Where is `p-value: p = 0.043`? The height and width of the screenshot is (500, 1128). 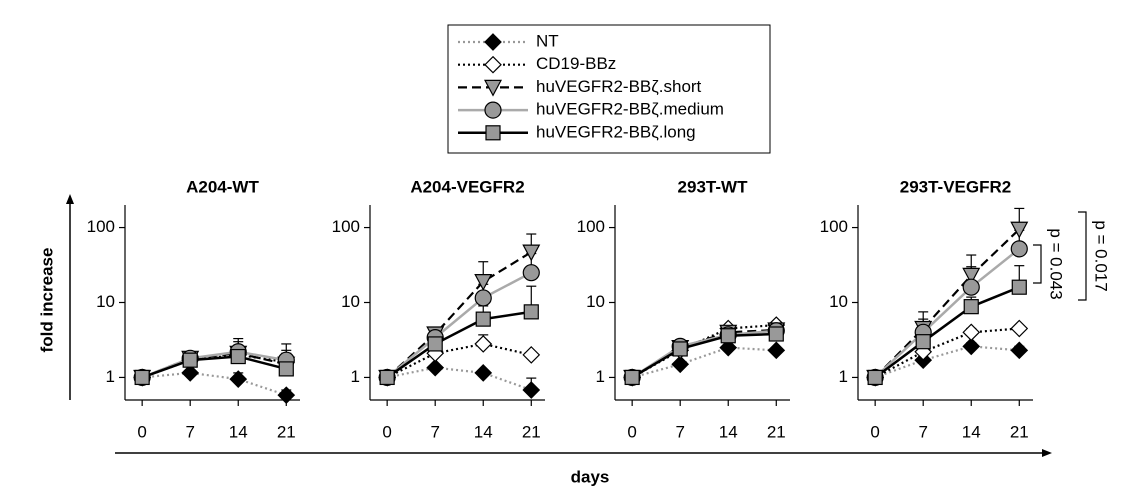
p-value: p = 0.043 is located at coordinates (1056, 263).